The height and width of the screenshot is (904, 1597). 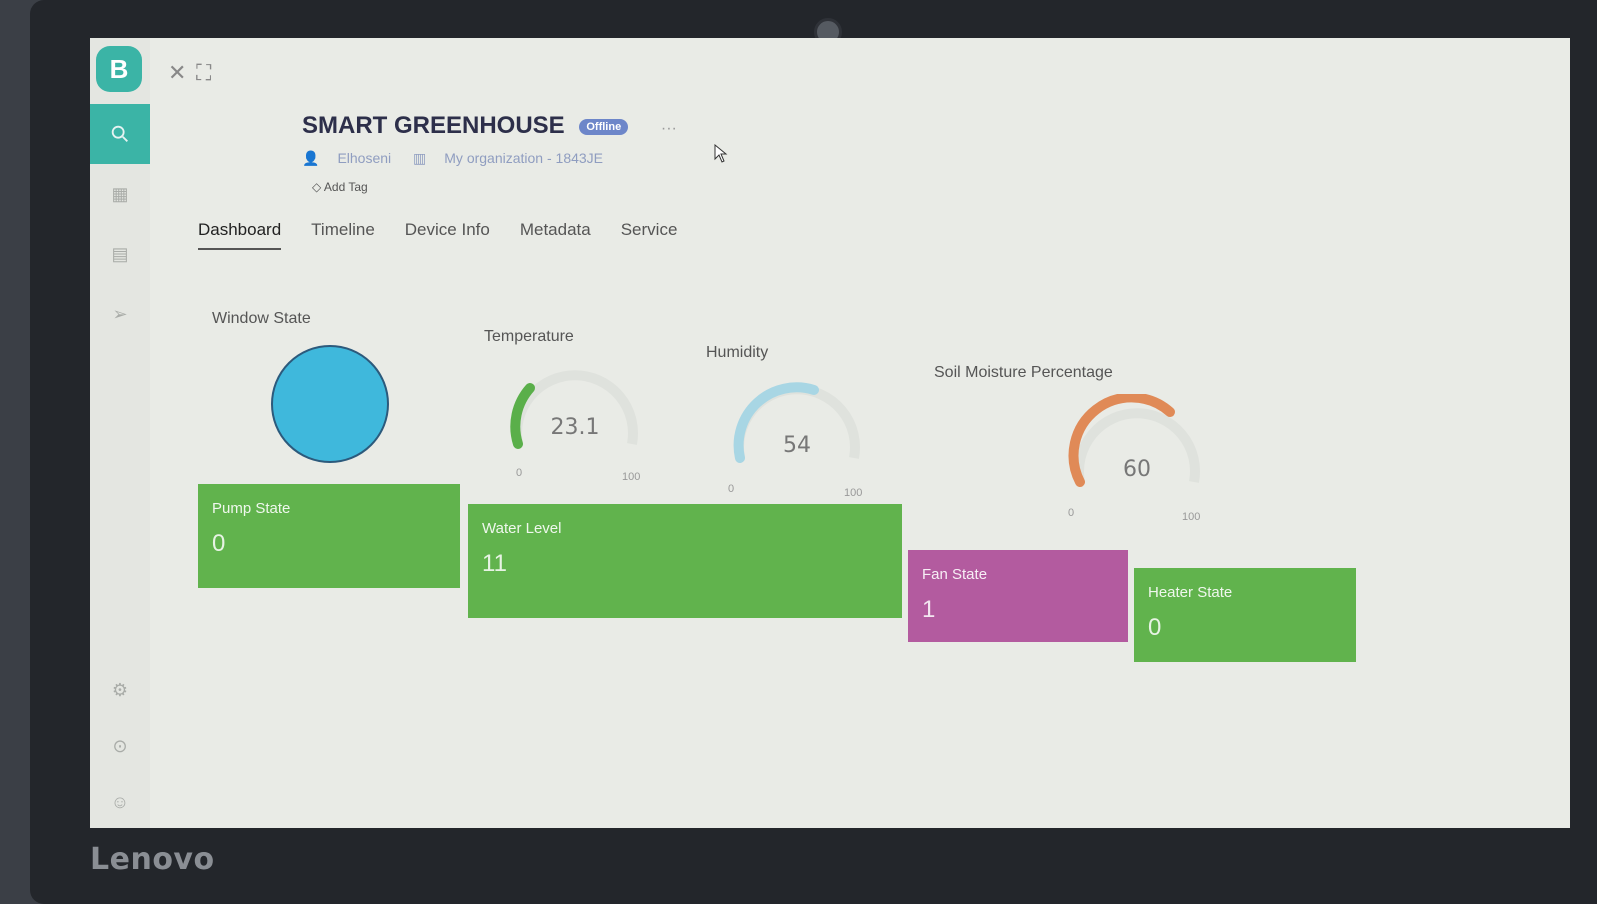 I want to click on search-button, so click(x=120, y=134).